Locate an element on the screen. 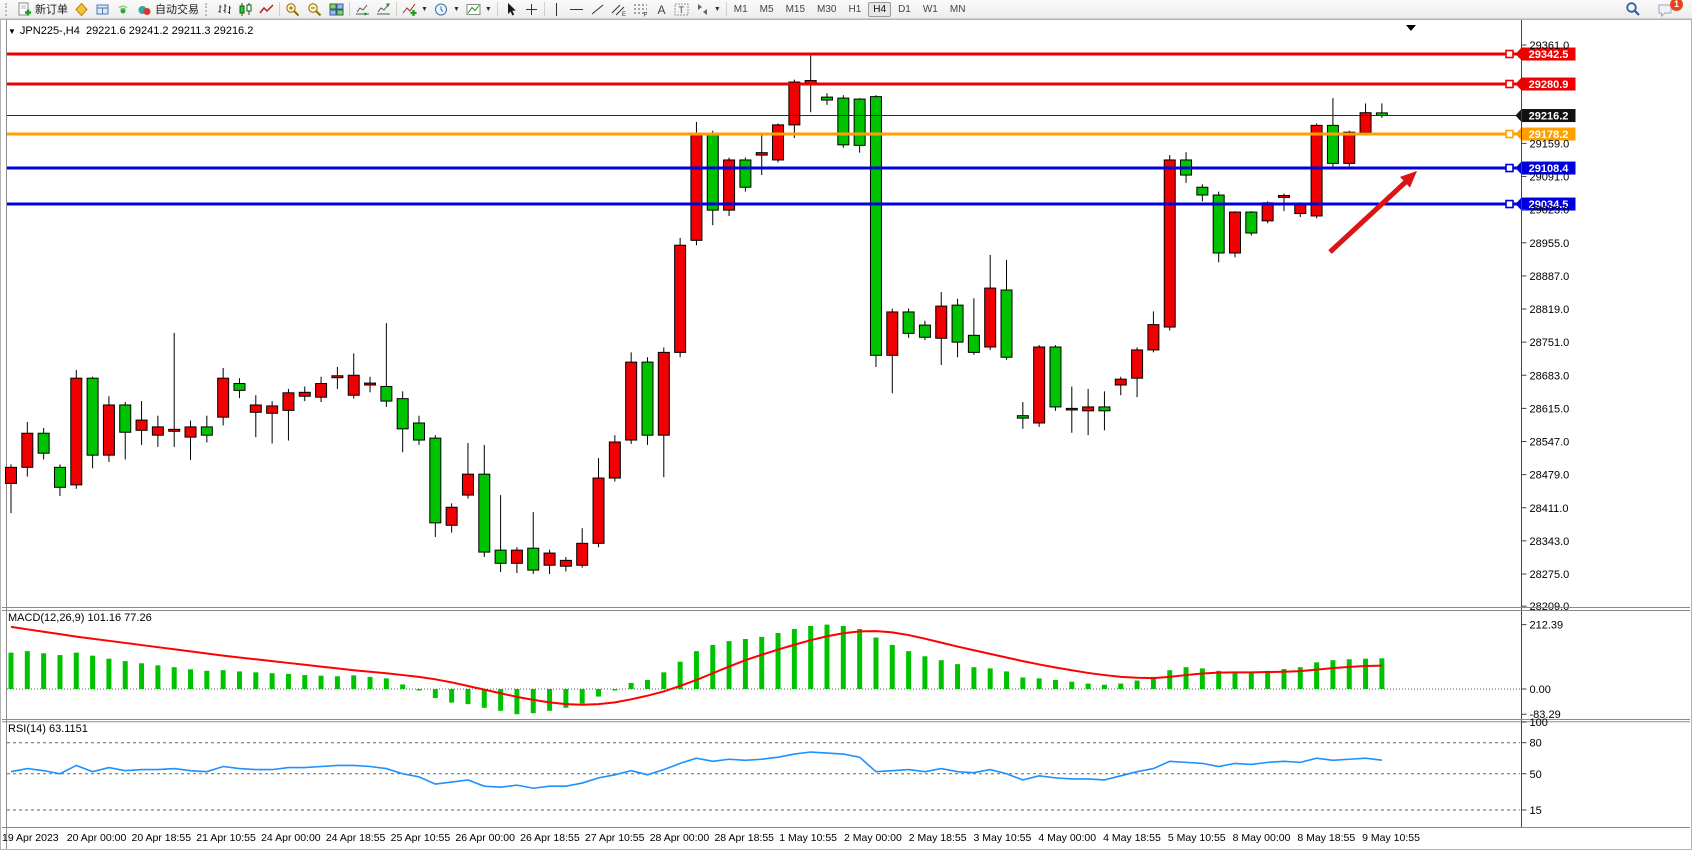  fibonacci-icon: F is located at coordinates (640, 10).